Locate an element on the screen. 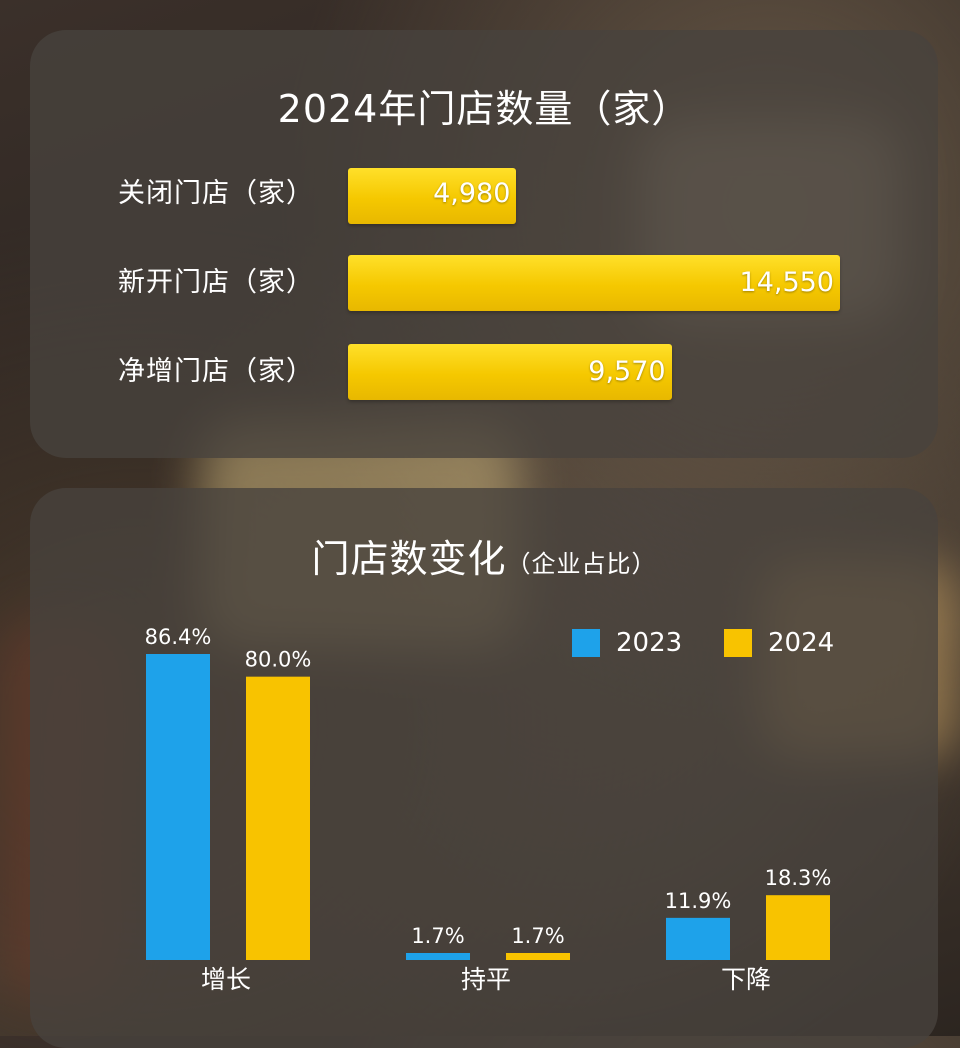 The width and height of the screenshot is (960, 1048). bar-value-label: 86.4% is located at coordinates (178, 637).